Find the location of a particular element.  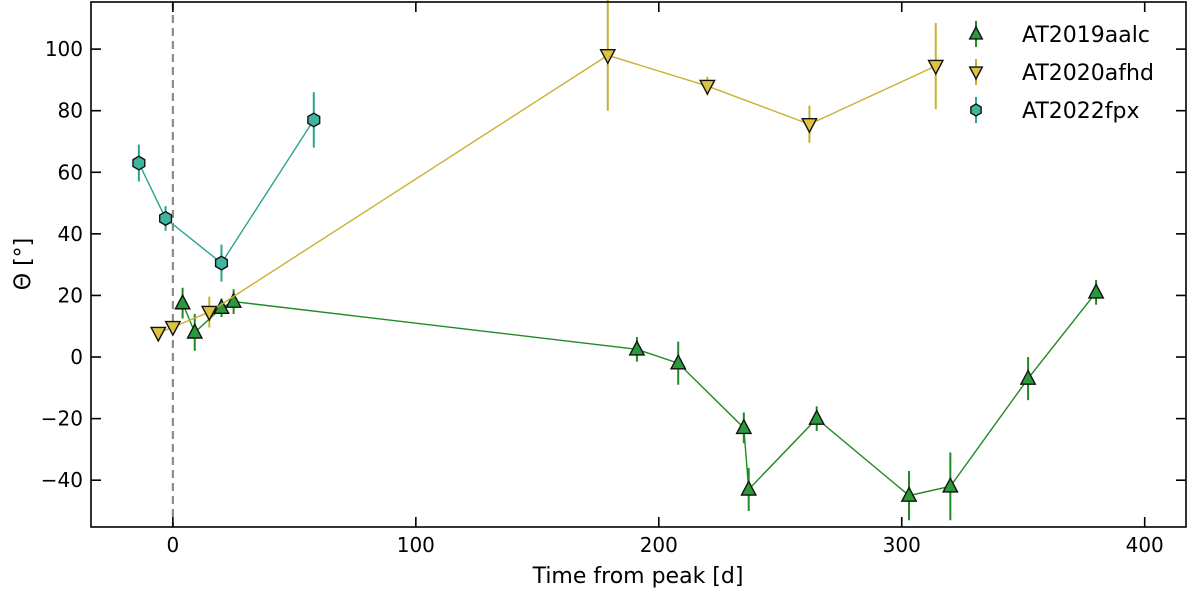

y-tick-label: −40 is located at coordinates (62, 480).